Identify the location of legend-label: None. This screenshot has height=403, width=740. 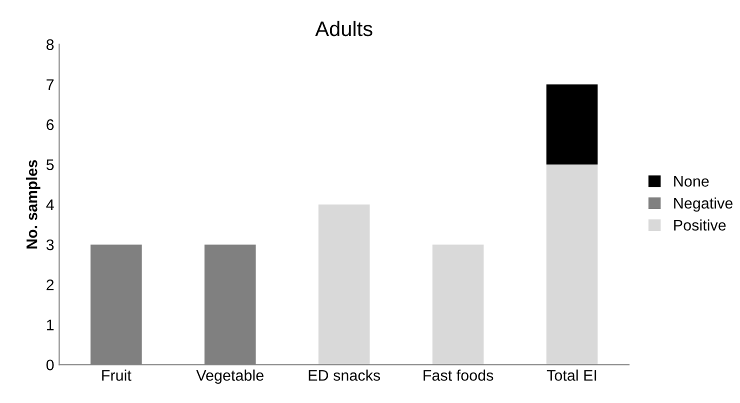
(691, 181).